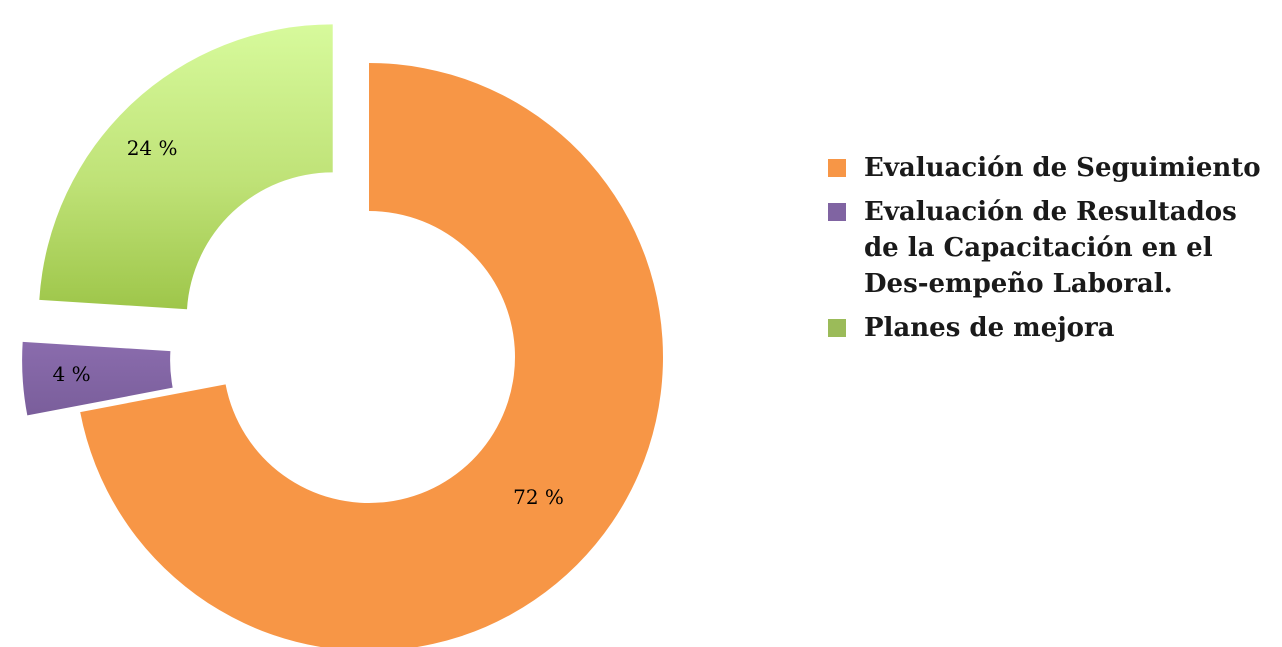 The image size is (1282, 647). I want to click on legend-item-evaluacion-seguimiento: Evaluación de Seguimiento, so click(1053, 168).